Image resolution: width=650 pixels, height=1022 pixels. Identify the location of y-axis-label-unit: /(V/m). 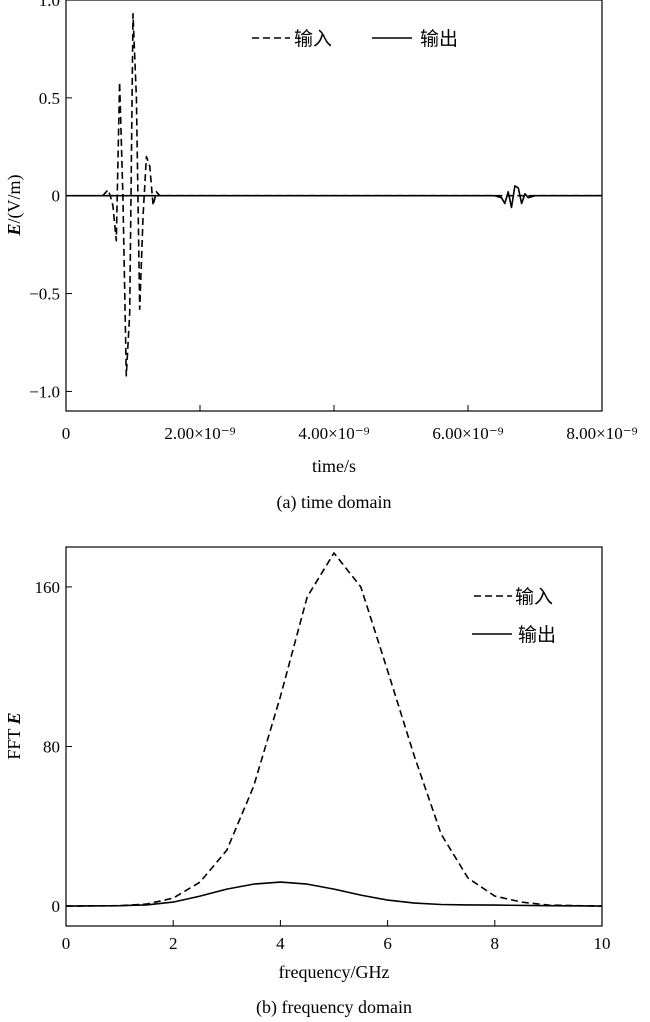
(14, 198).